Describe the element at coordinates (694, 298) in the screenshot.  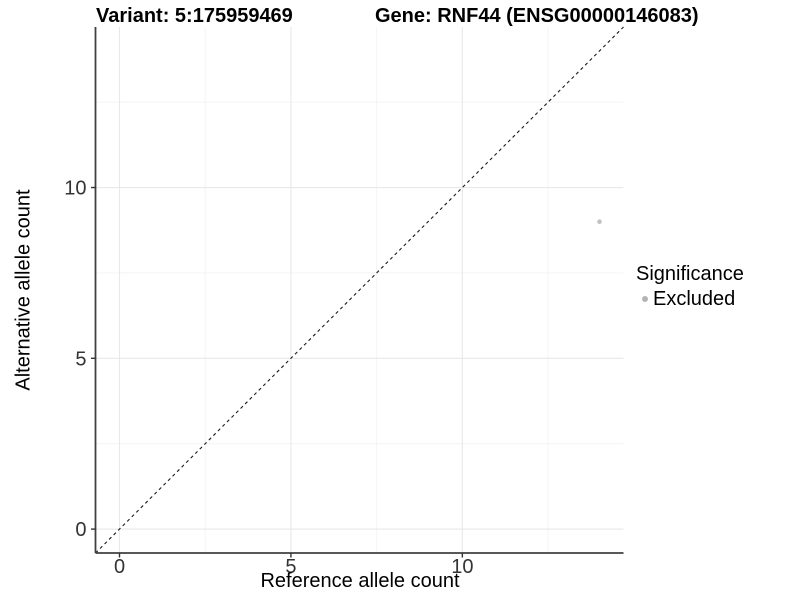
I see `legend-item-label: Excluded` at that location.